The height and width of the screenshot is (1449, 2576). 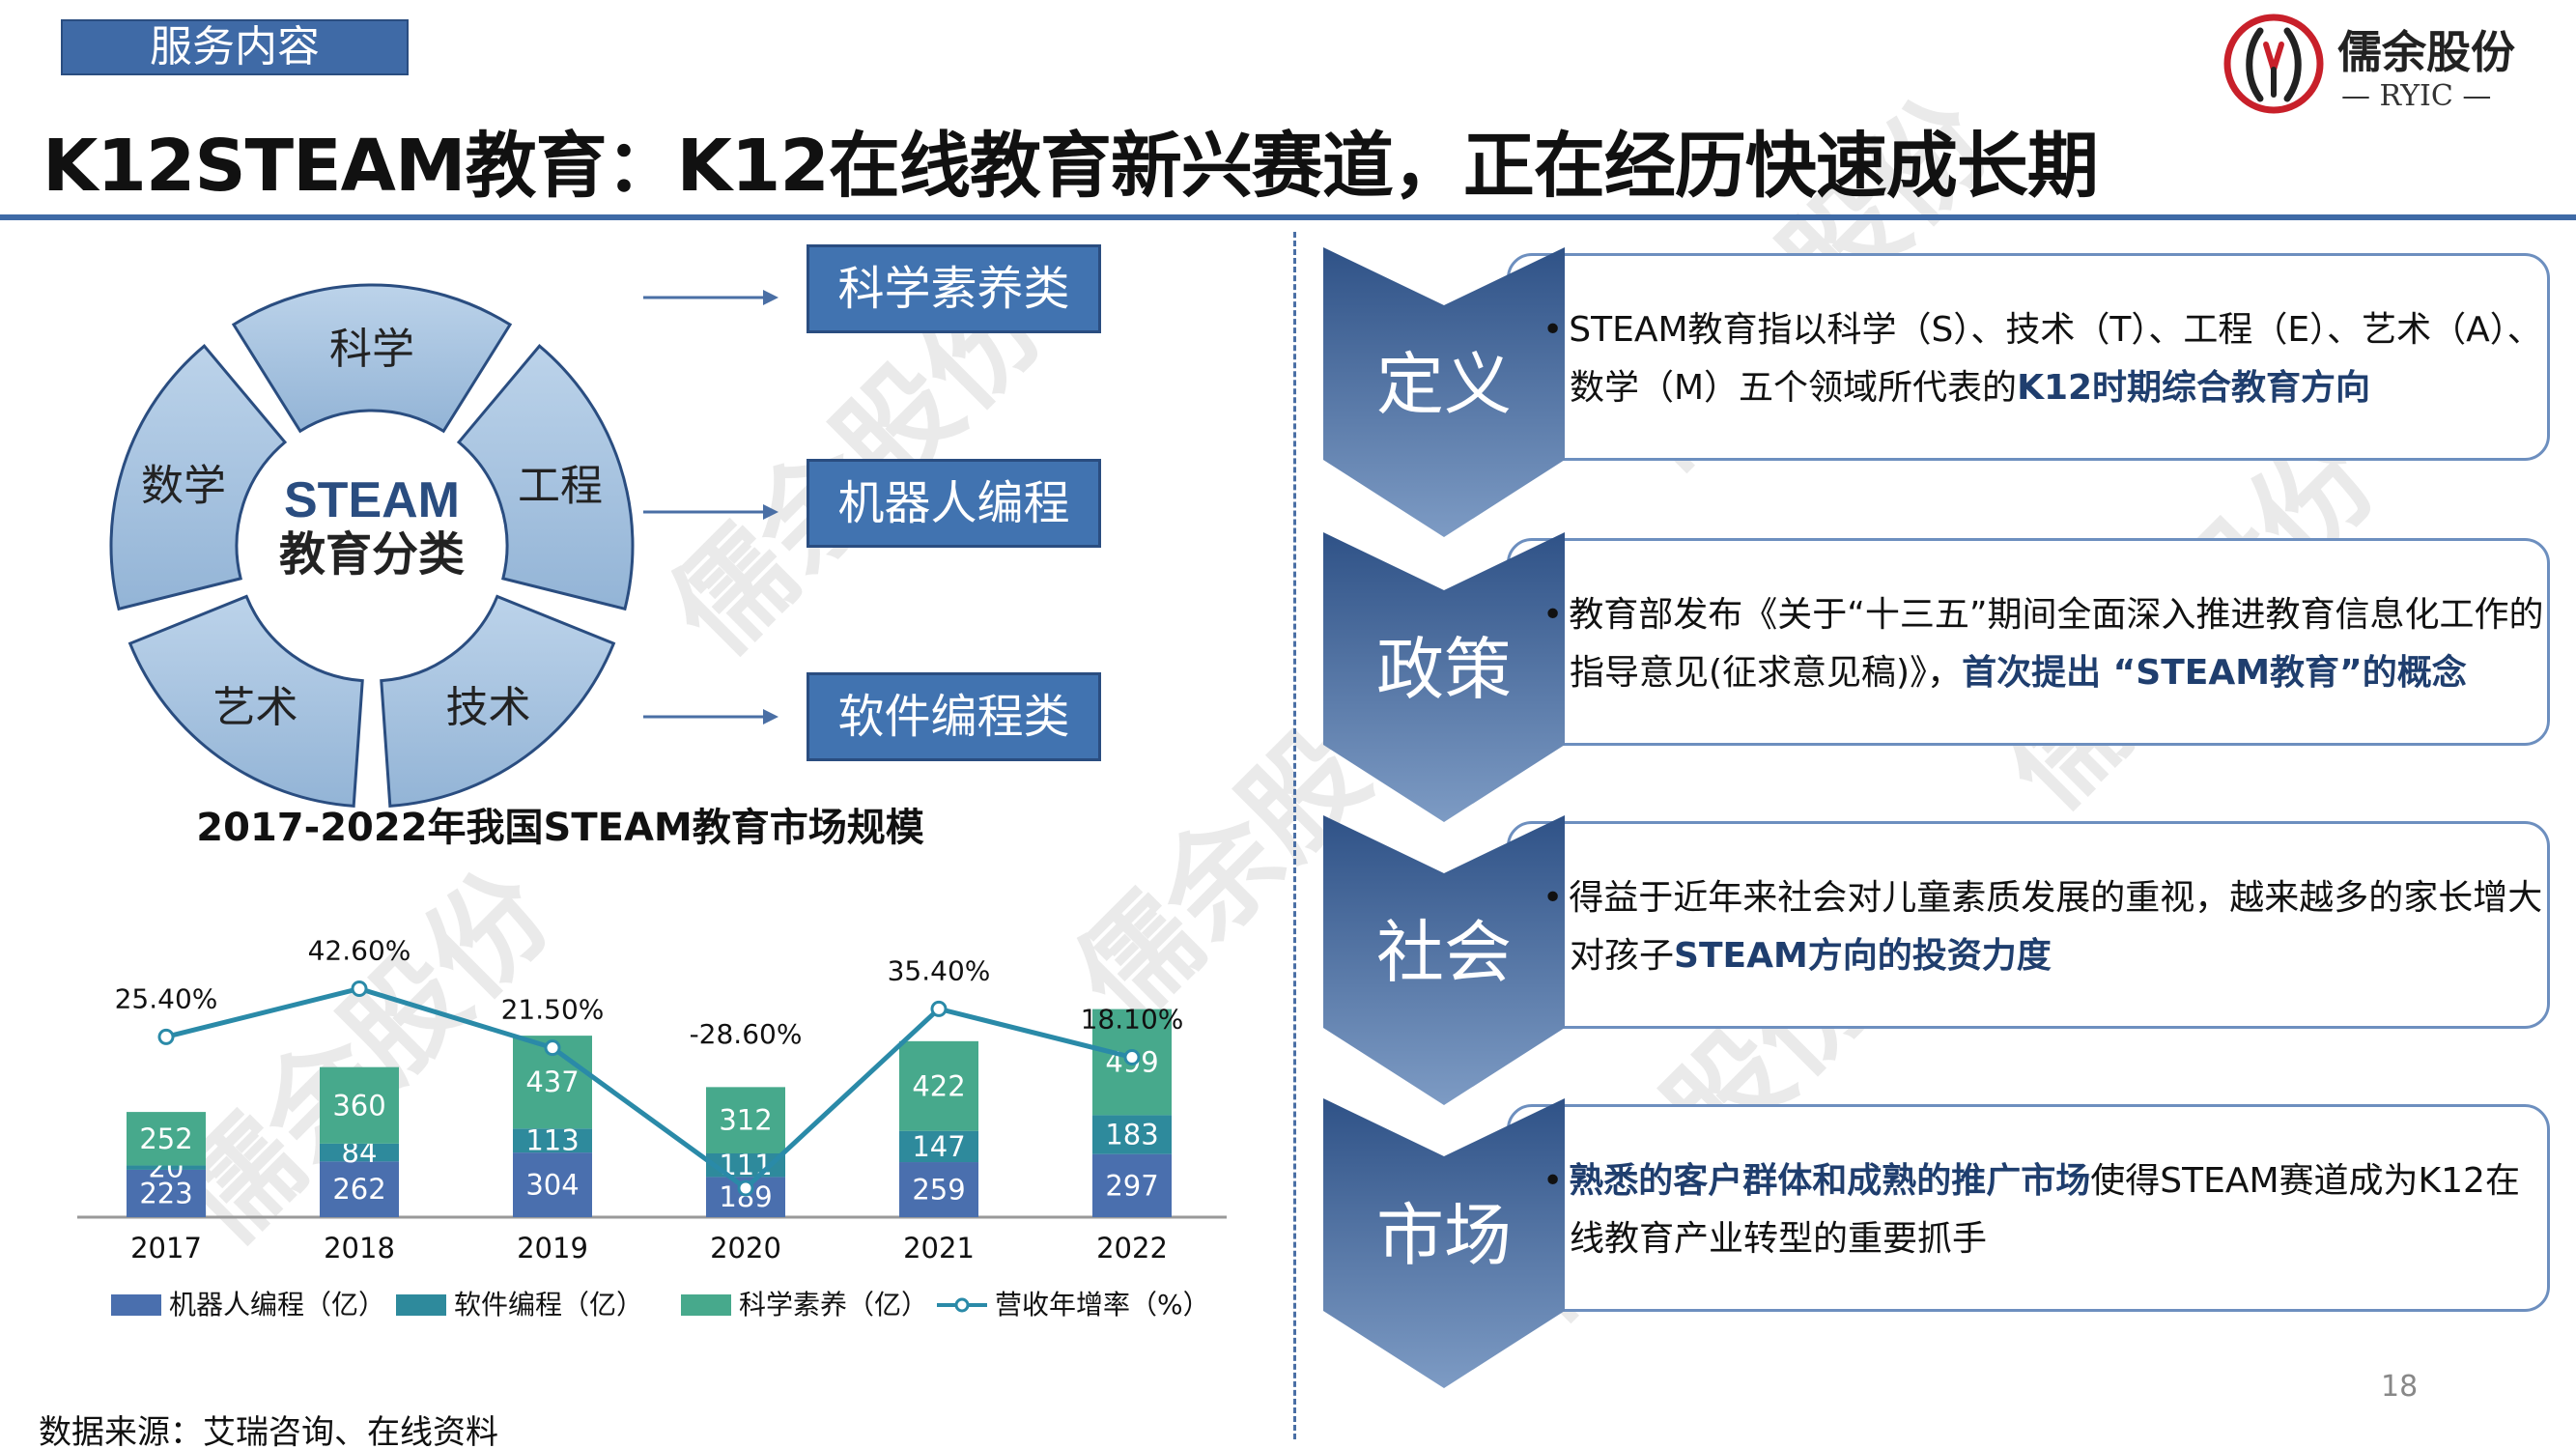 I want to click on bar-label: 360, so click(x=358, y=1105).